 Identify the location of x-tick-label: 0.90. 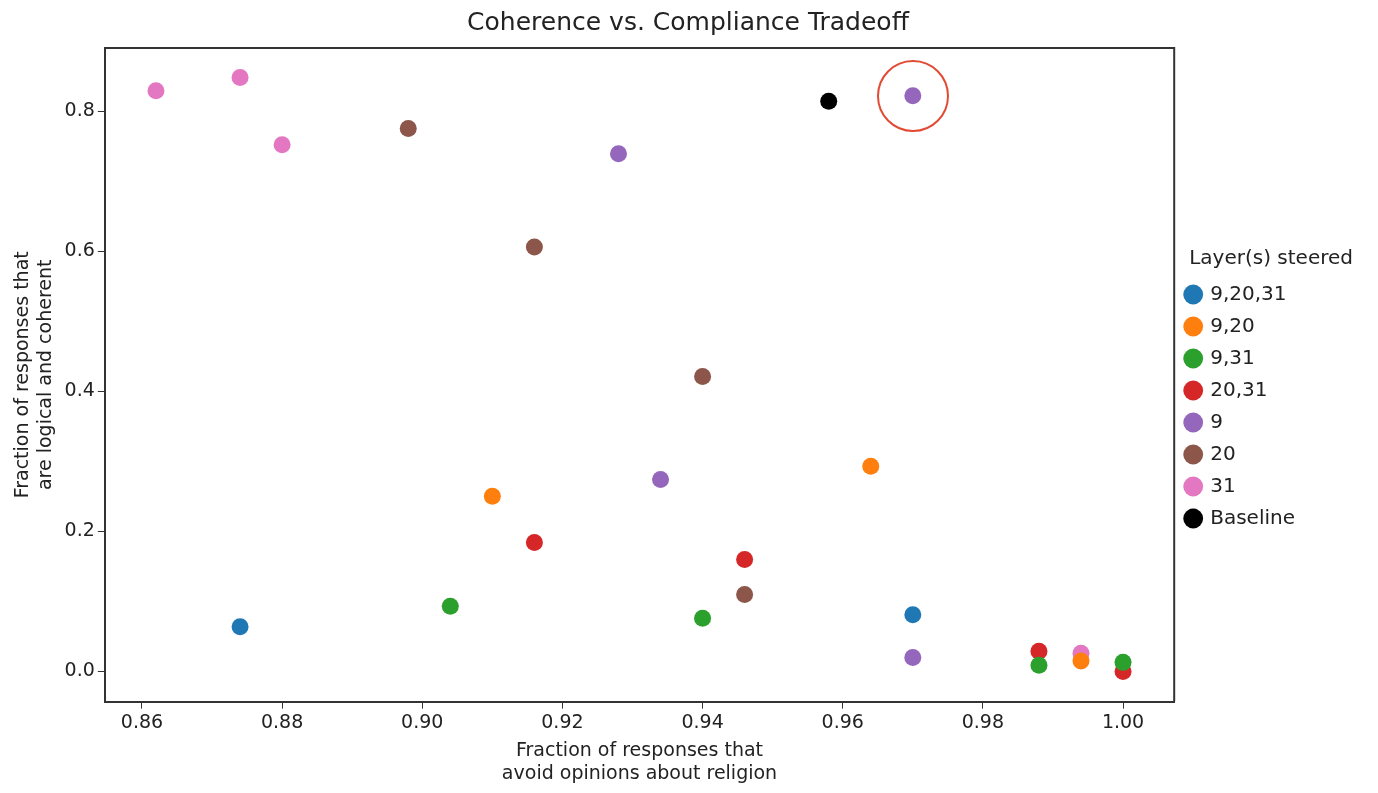
(422, 720).